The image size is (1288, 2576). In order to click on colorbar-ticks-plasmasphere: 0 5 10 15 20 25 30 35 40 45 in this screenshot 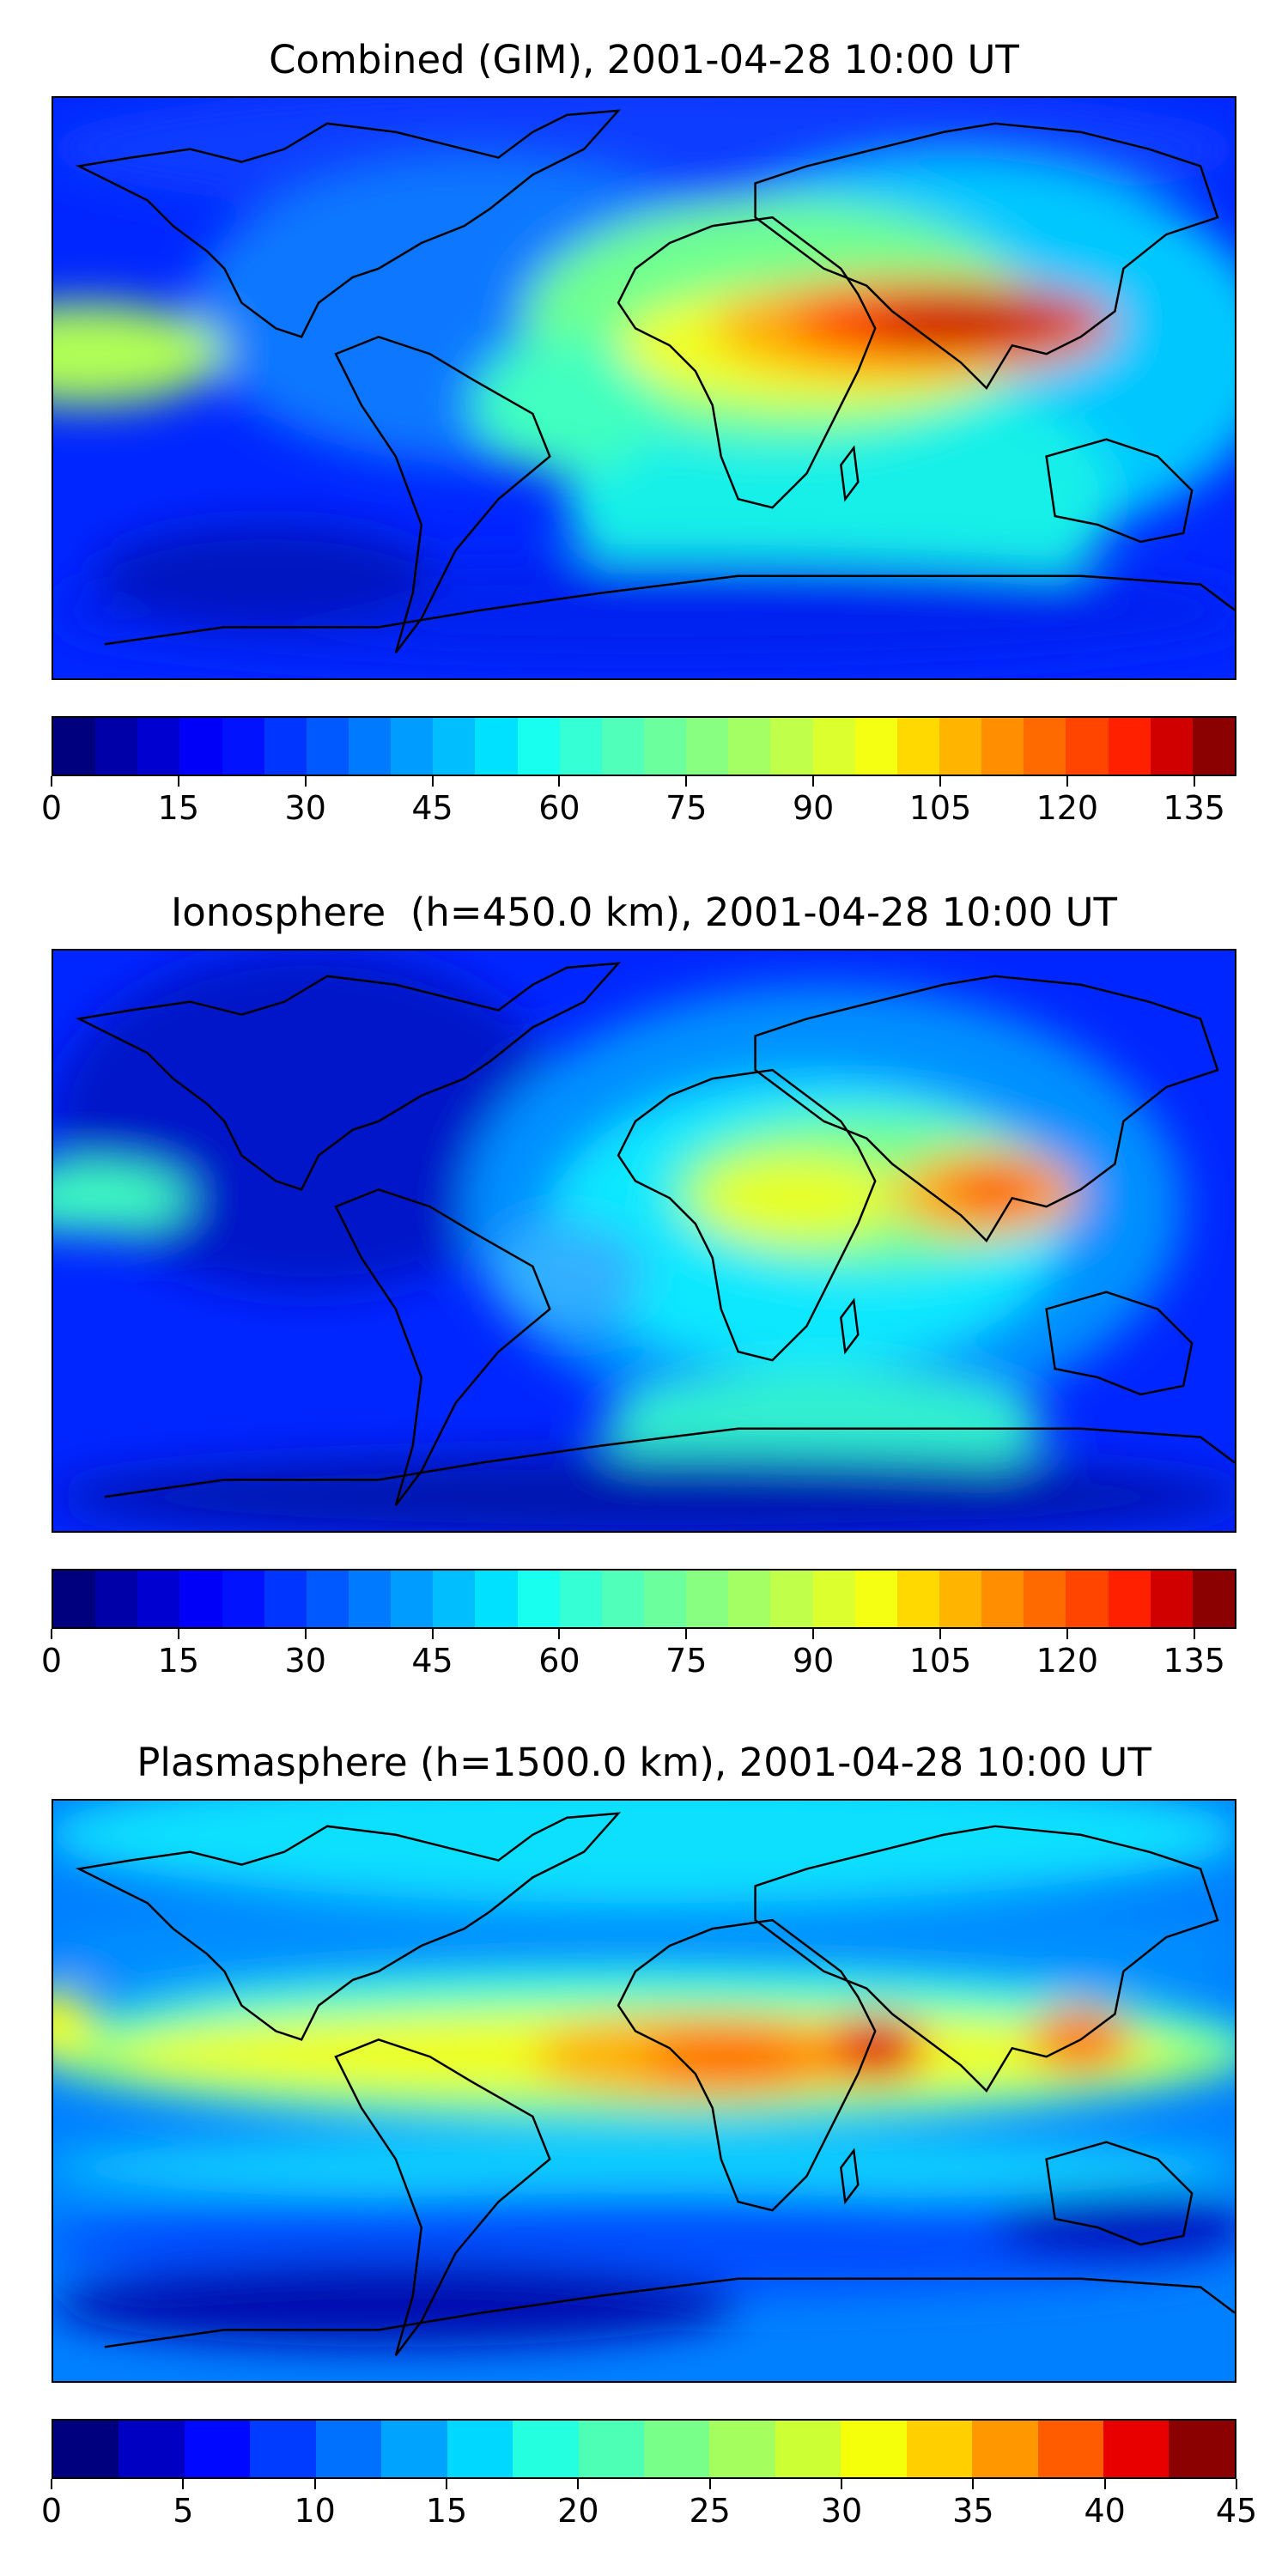, I will do `click(649, 2504)`.